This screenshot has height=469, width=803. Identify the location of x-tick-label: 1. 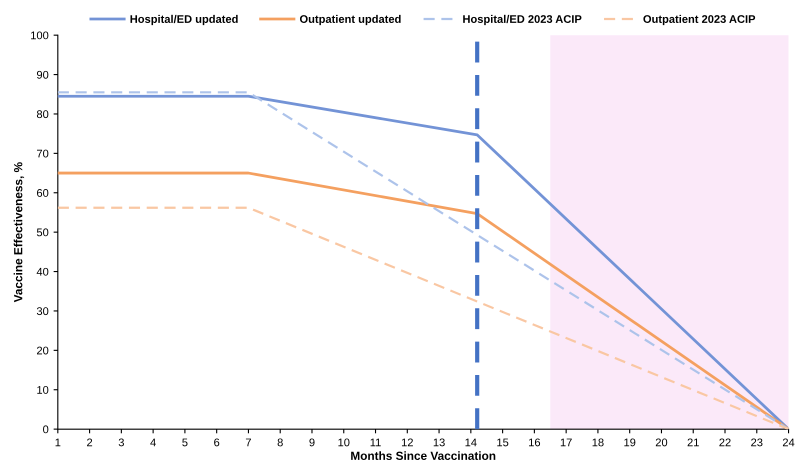
(58, 442).